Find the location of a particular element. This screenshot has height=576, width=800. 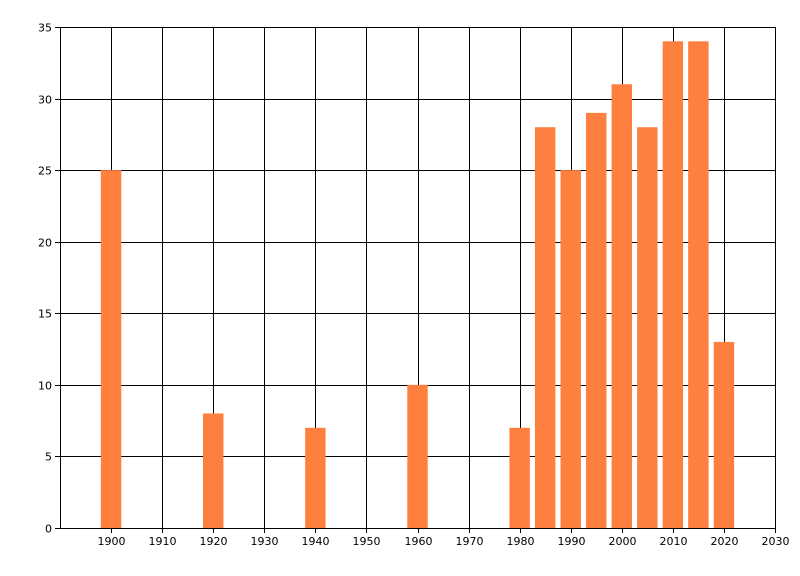

x-tick-label: 2020 is located at coordinates (725, 541).